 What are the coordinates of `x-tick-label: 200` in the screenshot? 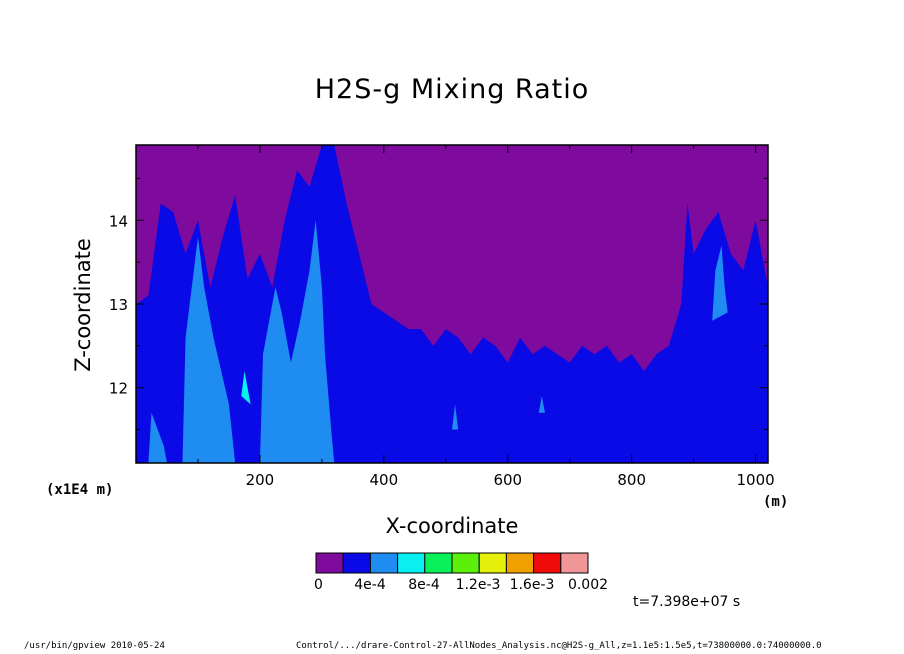 It's located at (260, 480).